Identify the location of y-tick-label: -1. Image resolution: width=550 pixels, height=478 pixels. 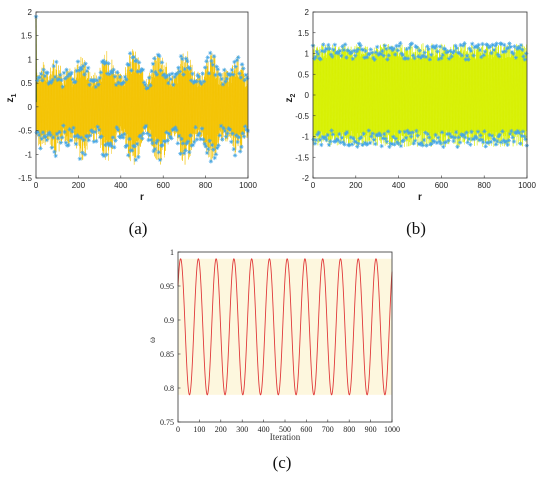
(29, 154).